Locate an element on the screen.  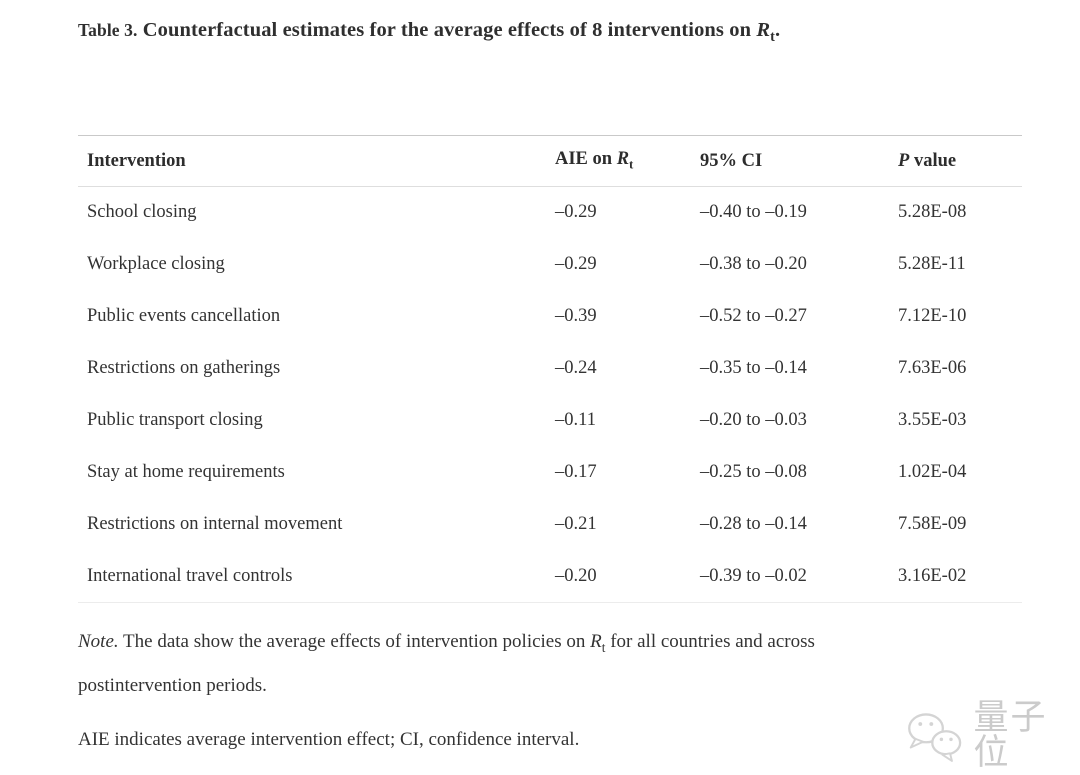
pvalue-header-italic-p: P is located at coordinates (904, 160).